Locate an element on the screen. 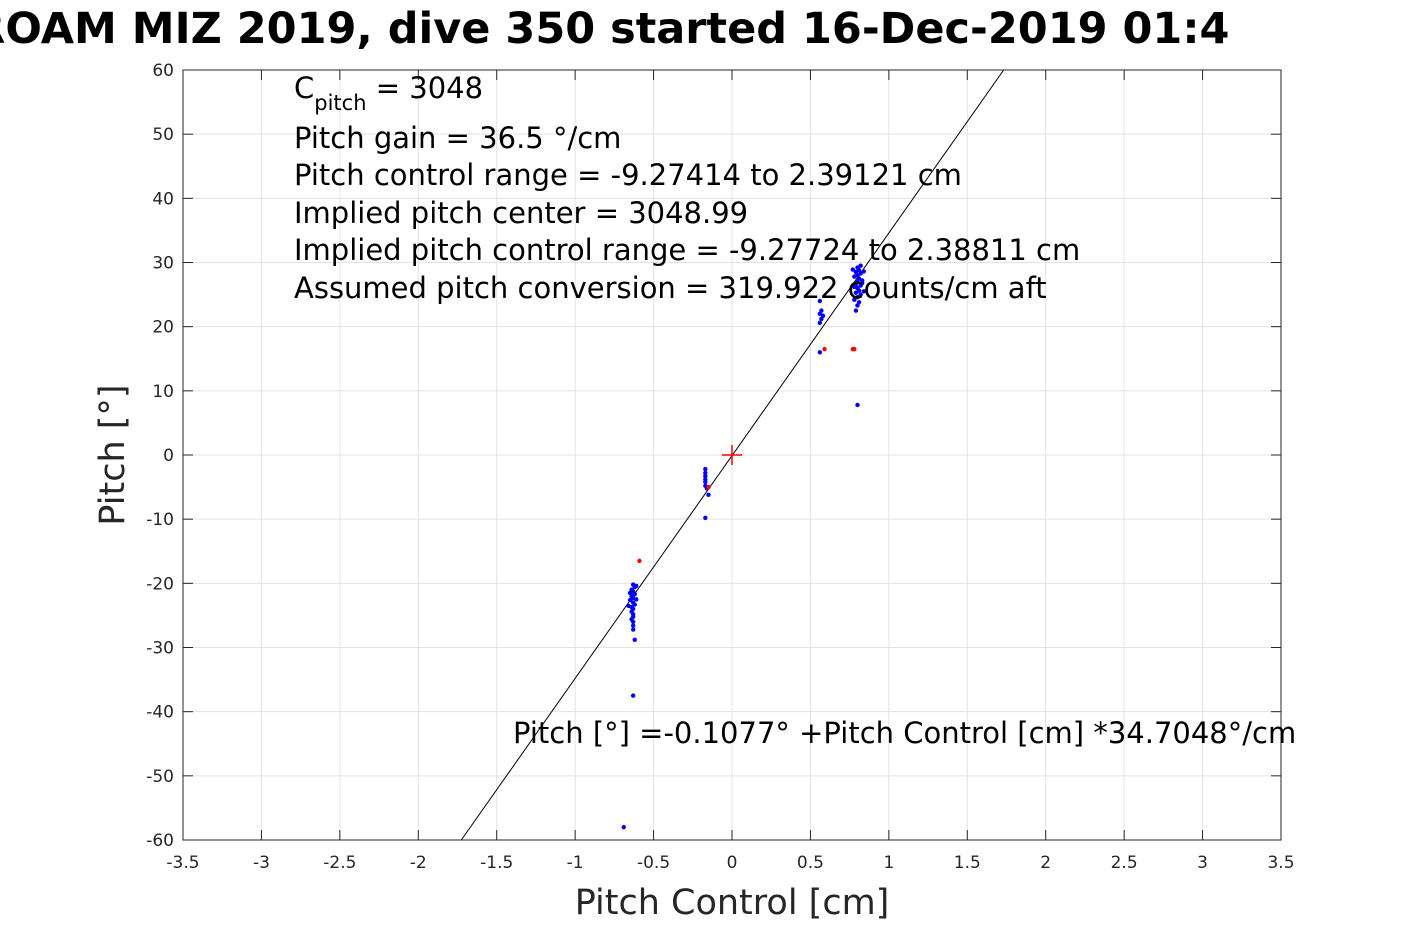 This screenshot has width=1417, height=945. y-axis-label: Pitch [°] is located at coordinates (113, 454).